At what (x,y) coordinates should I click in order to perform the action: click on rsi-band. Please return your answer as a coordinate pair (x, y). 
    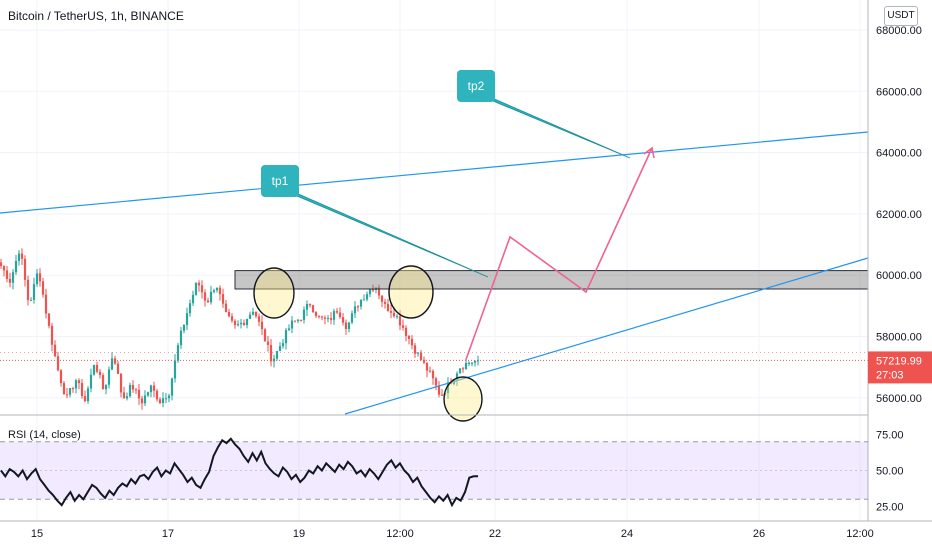
    Looking at the image, I should click on (434, 470).